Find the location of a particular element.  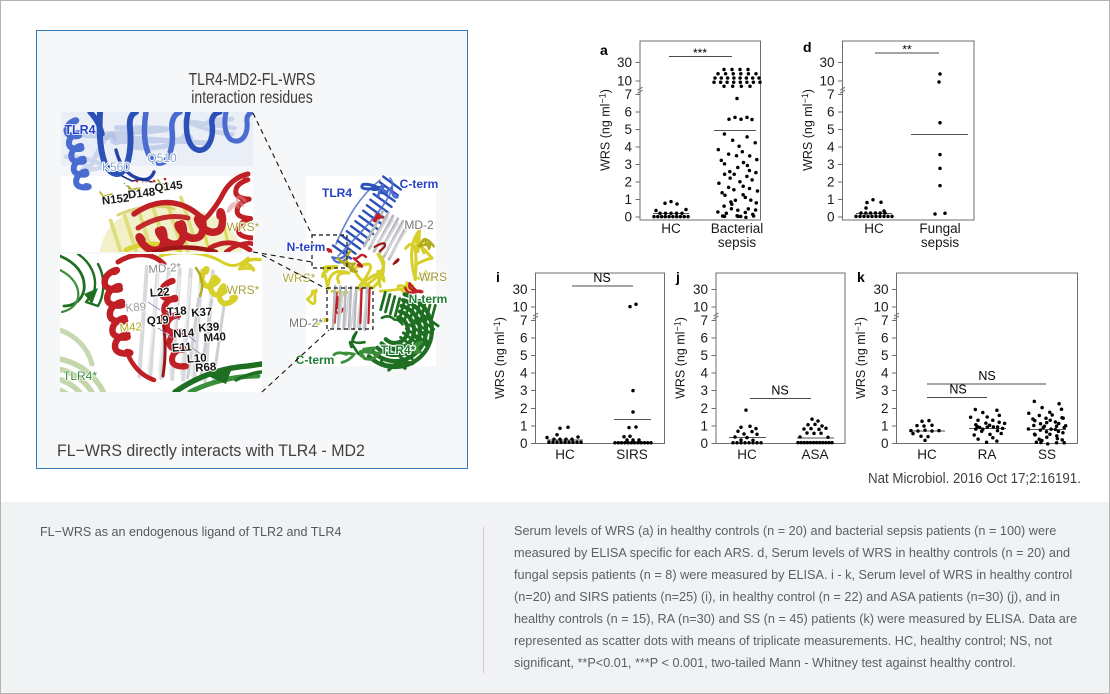

svg-text: L10 is located at coordinates (196, 358).